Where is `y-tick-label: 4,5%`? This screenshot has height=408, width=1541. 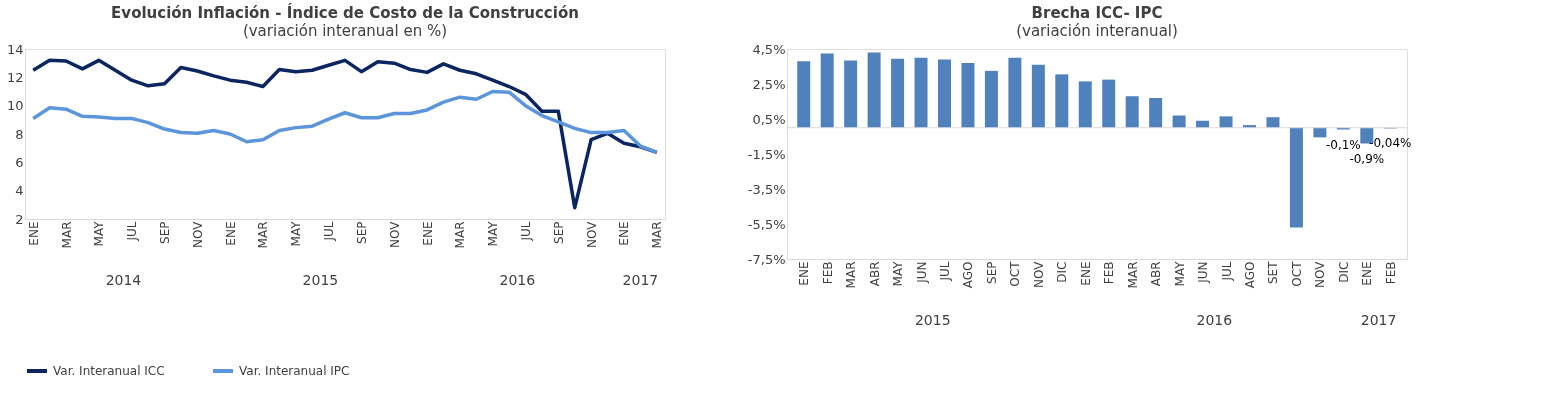
y-tick-label: 4,5% is located at coordinates (769, 49).